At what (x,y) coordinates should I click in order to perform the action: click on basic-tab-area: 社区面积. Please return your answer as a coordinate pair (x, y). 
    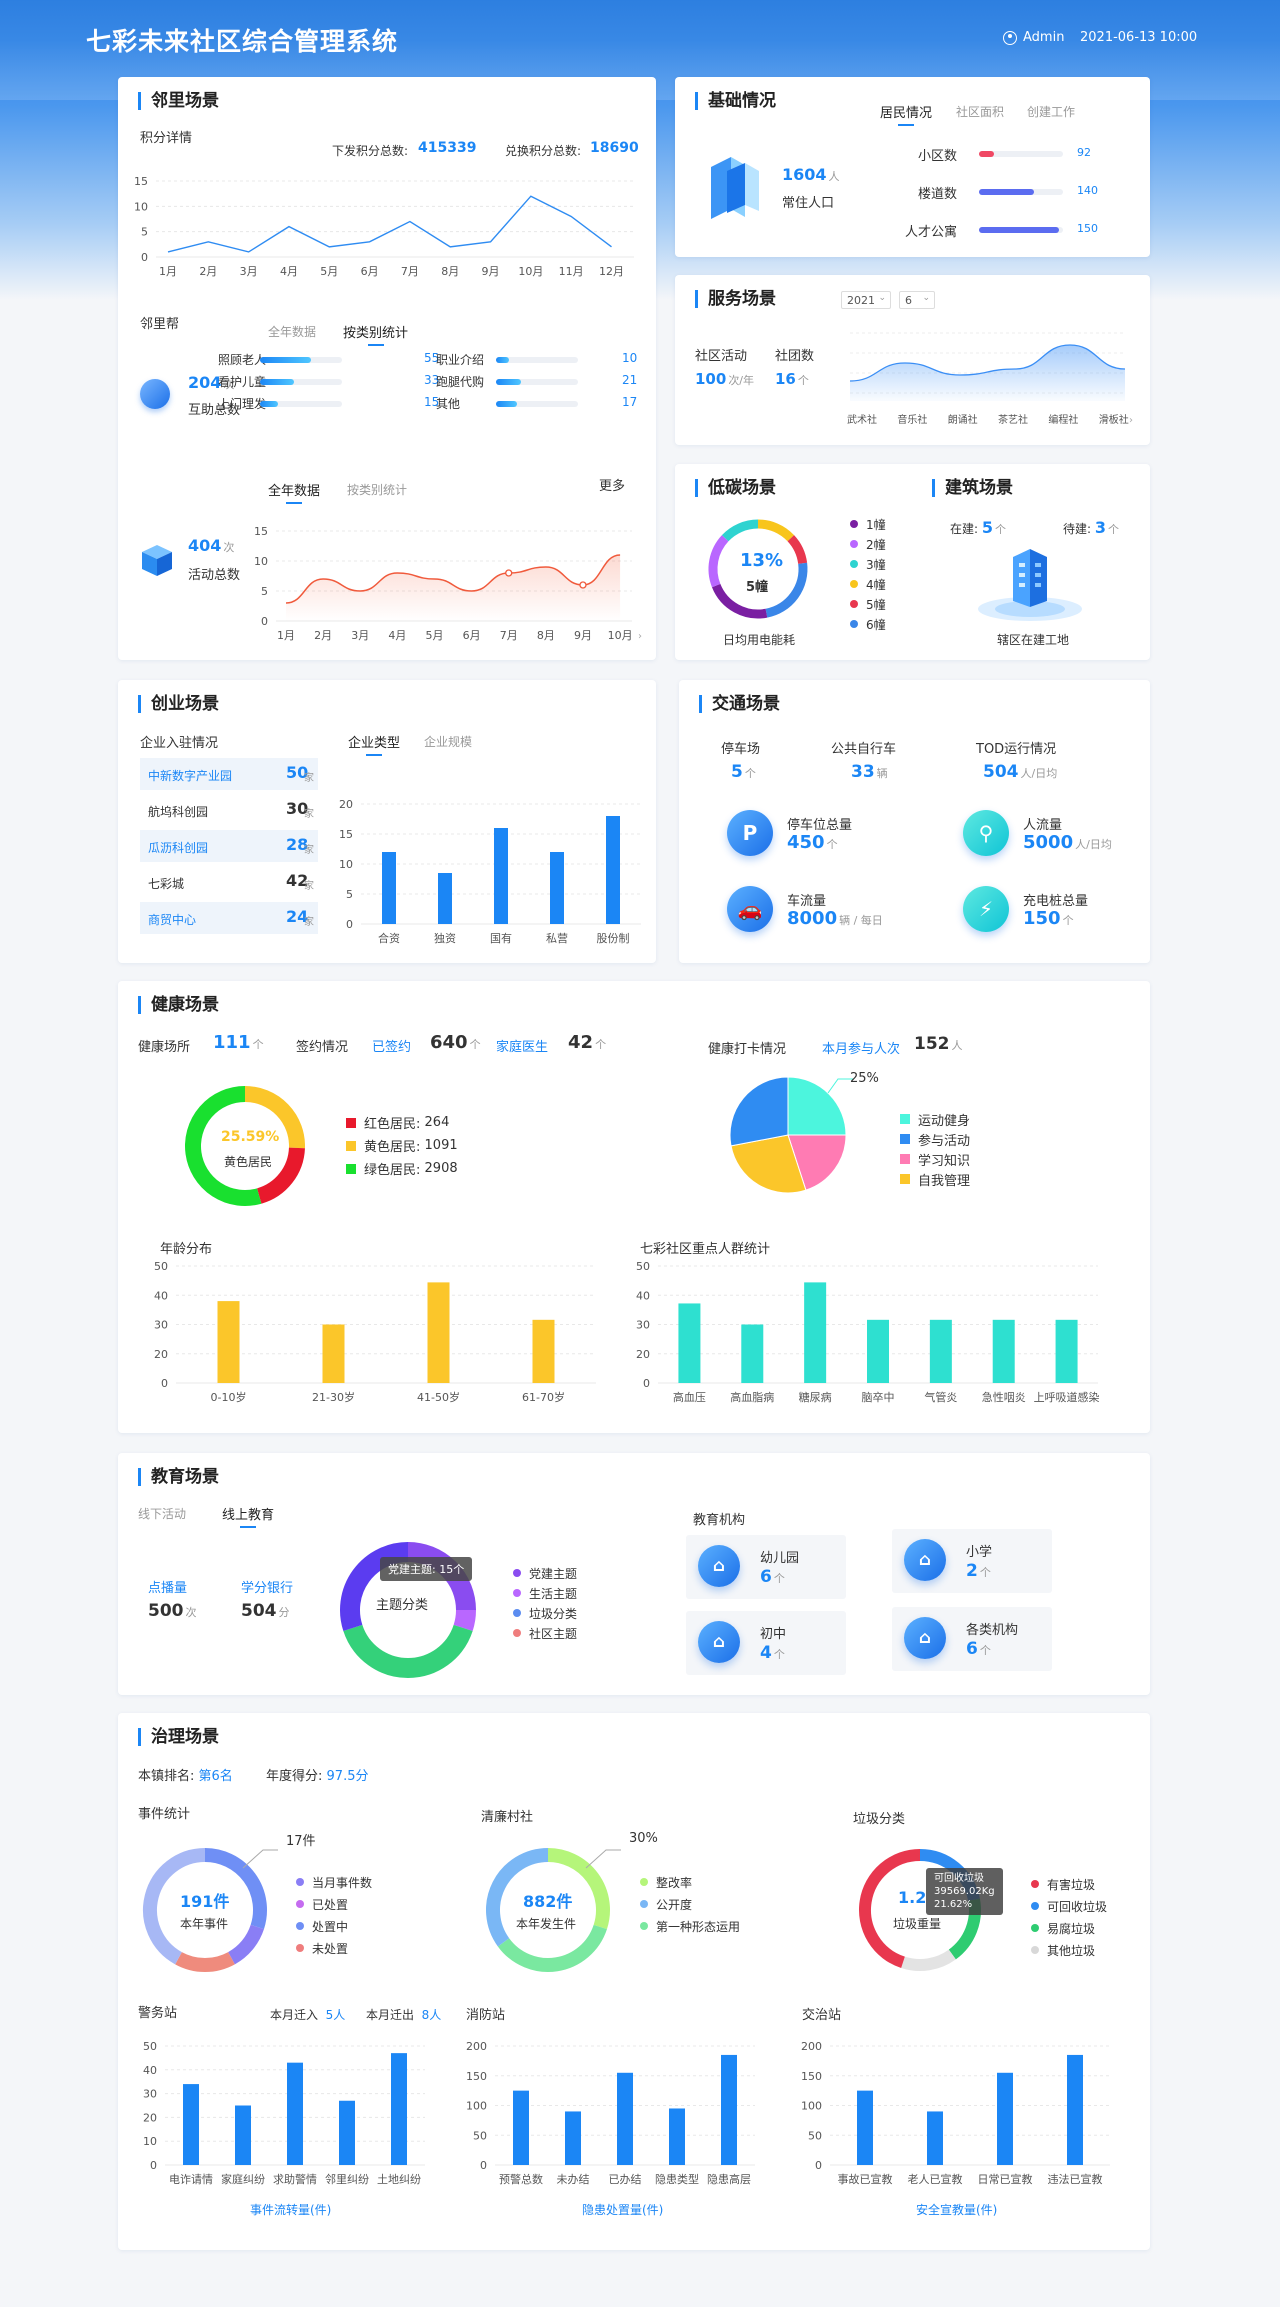
    Looking at the image, I should click on (980, 112).